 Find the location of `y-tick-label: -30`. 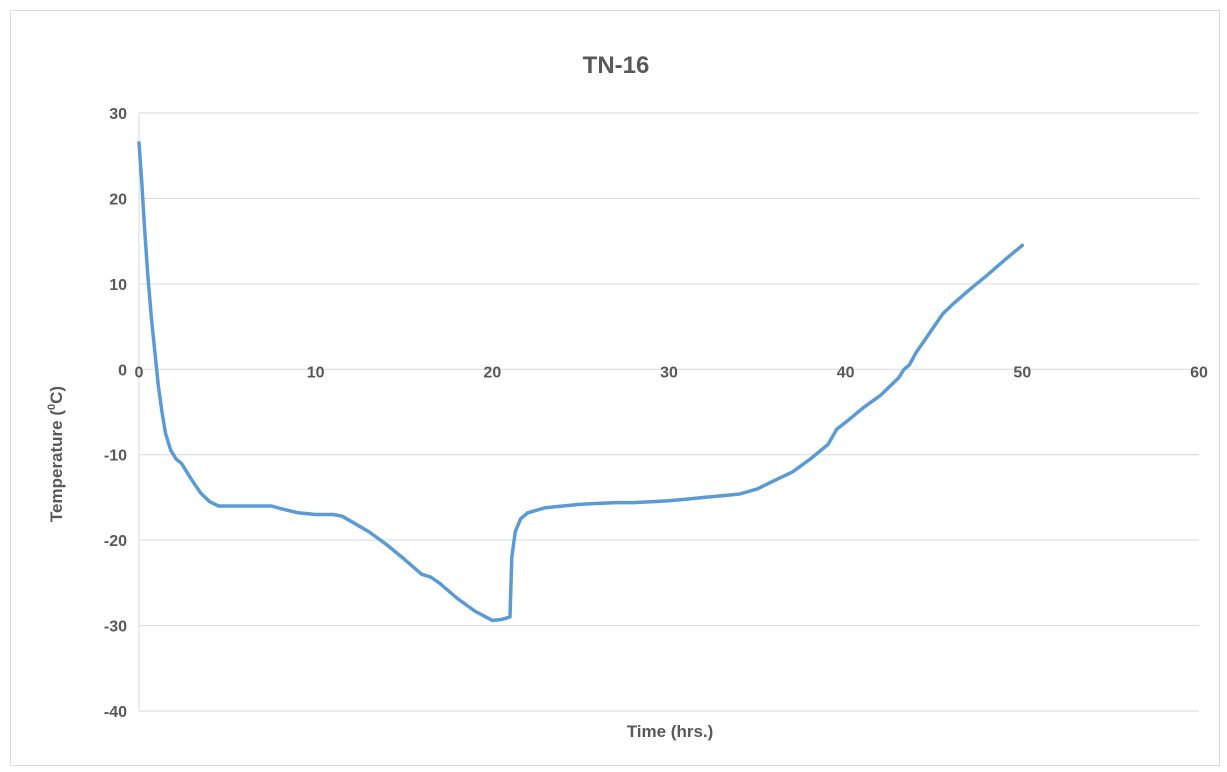

y-tick-label: -30 is located at coordinates (115, 627).